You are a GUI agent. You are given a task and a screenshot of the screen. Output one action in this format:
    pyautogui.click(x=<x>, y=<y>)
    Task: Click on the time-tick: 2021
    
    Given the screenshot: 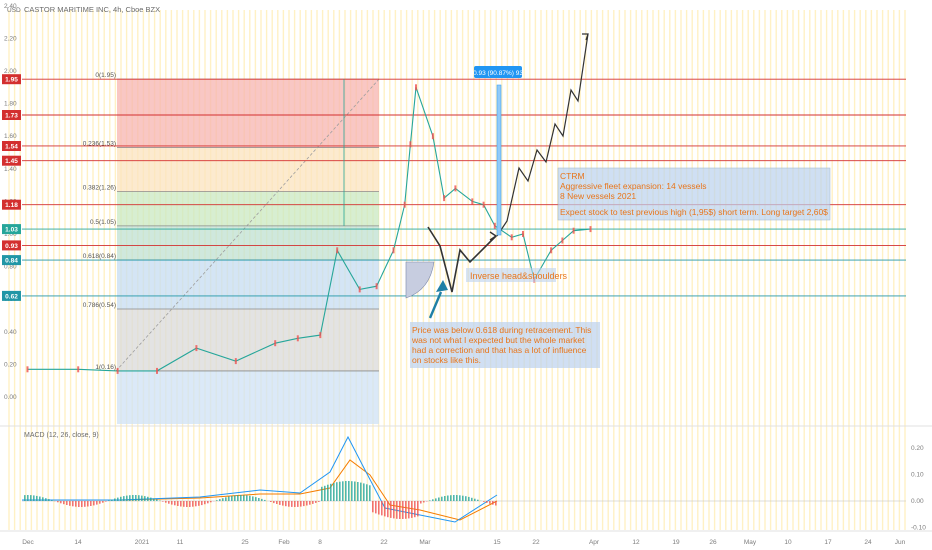 What is the action you would take?
    pyautogui.click(x=142, y=542)
    